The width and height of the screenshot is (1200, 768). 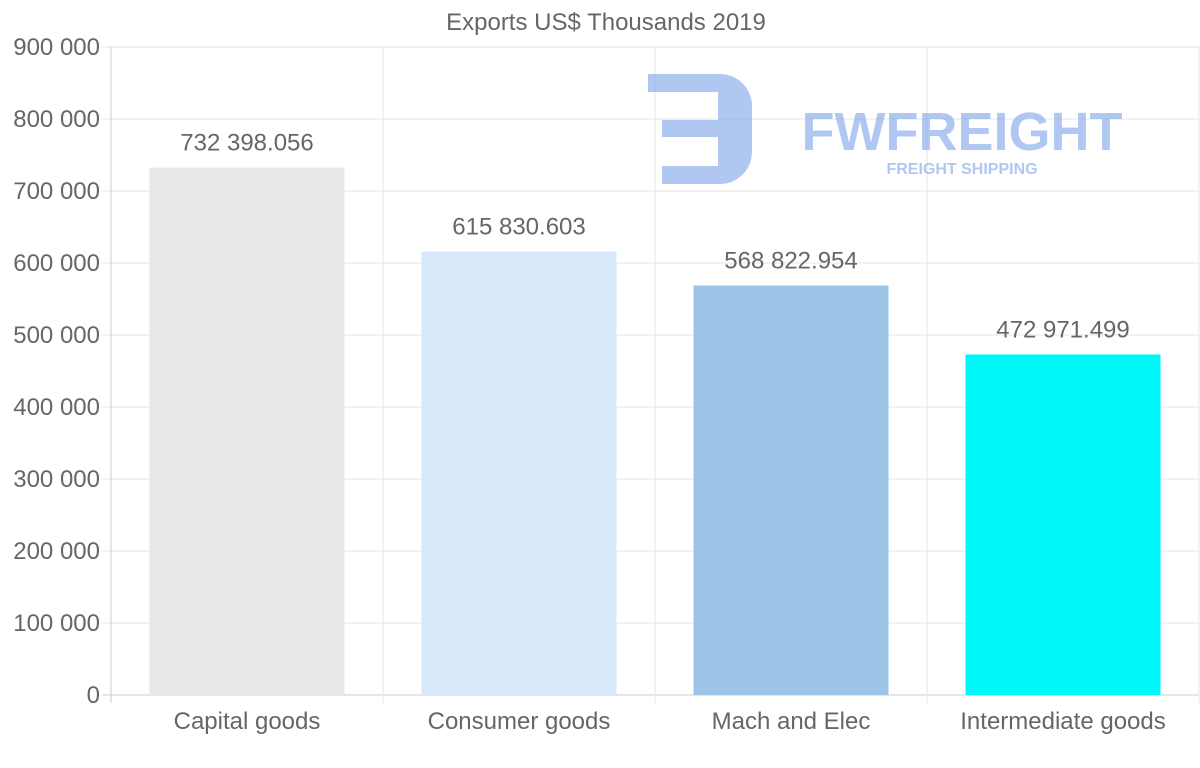 What do you see at coordinates (790, 260) in the screenshot?
I see `data-label: 568 822.954` at bounding box center [790, 260].